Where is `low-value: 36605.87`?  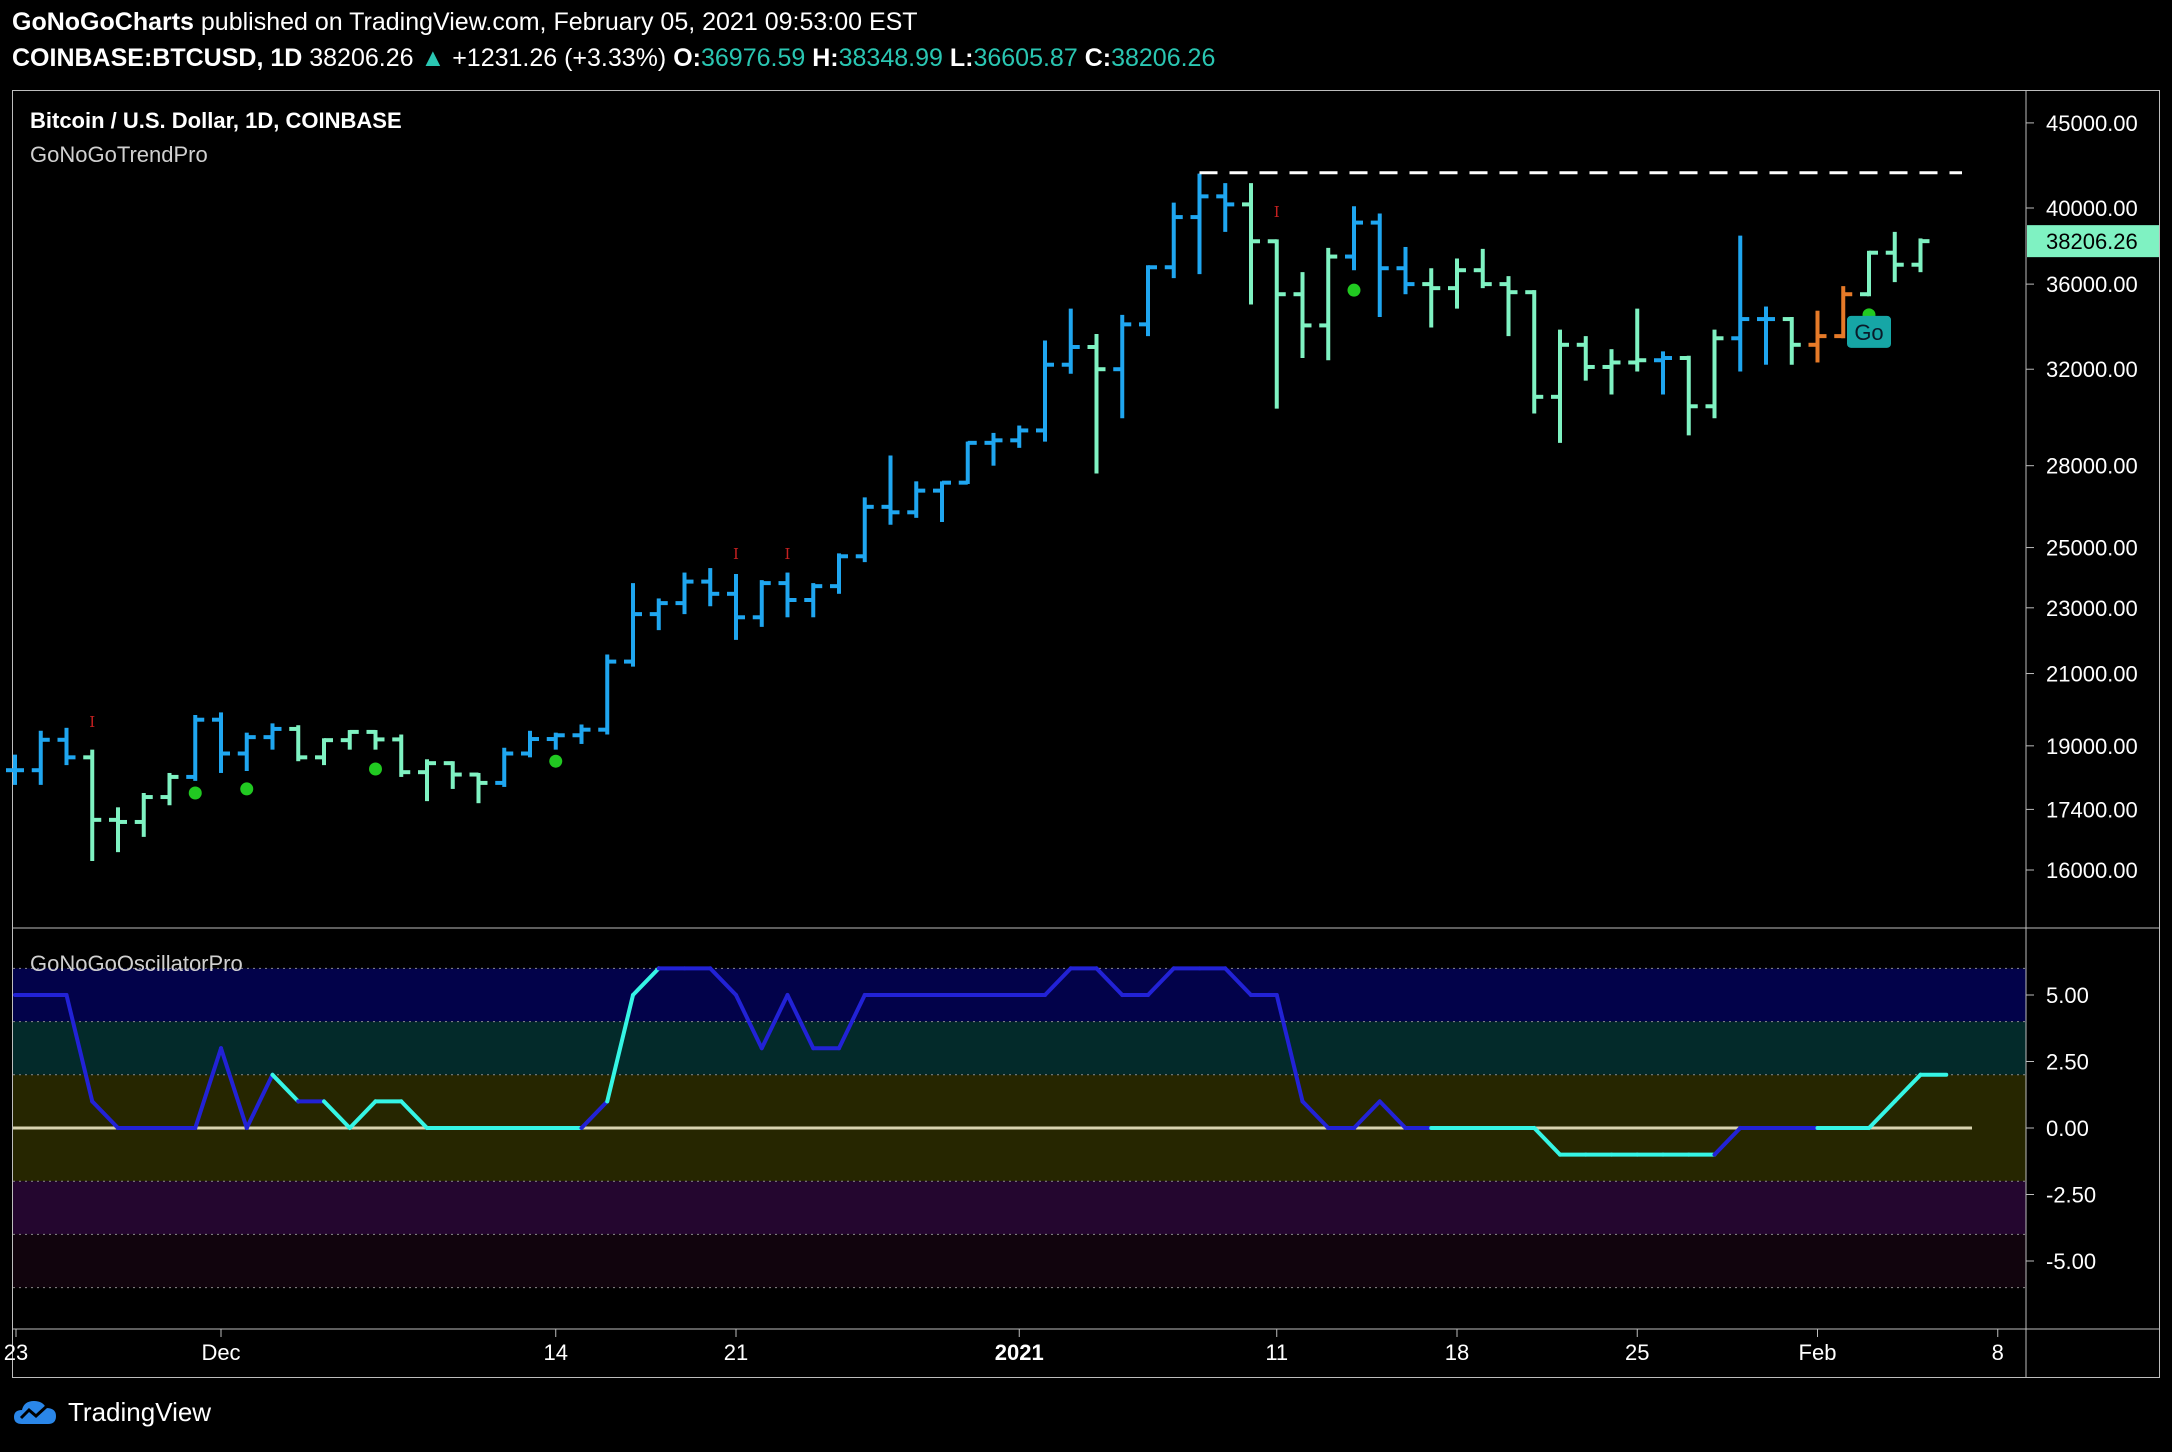
low-value: 36605.87 is located at coordinates (1025, 58).